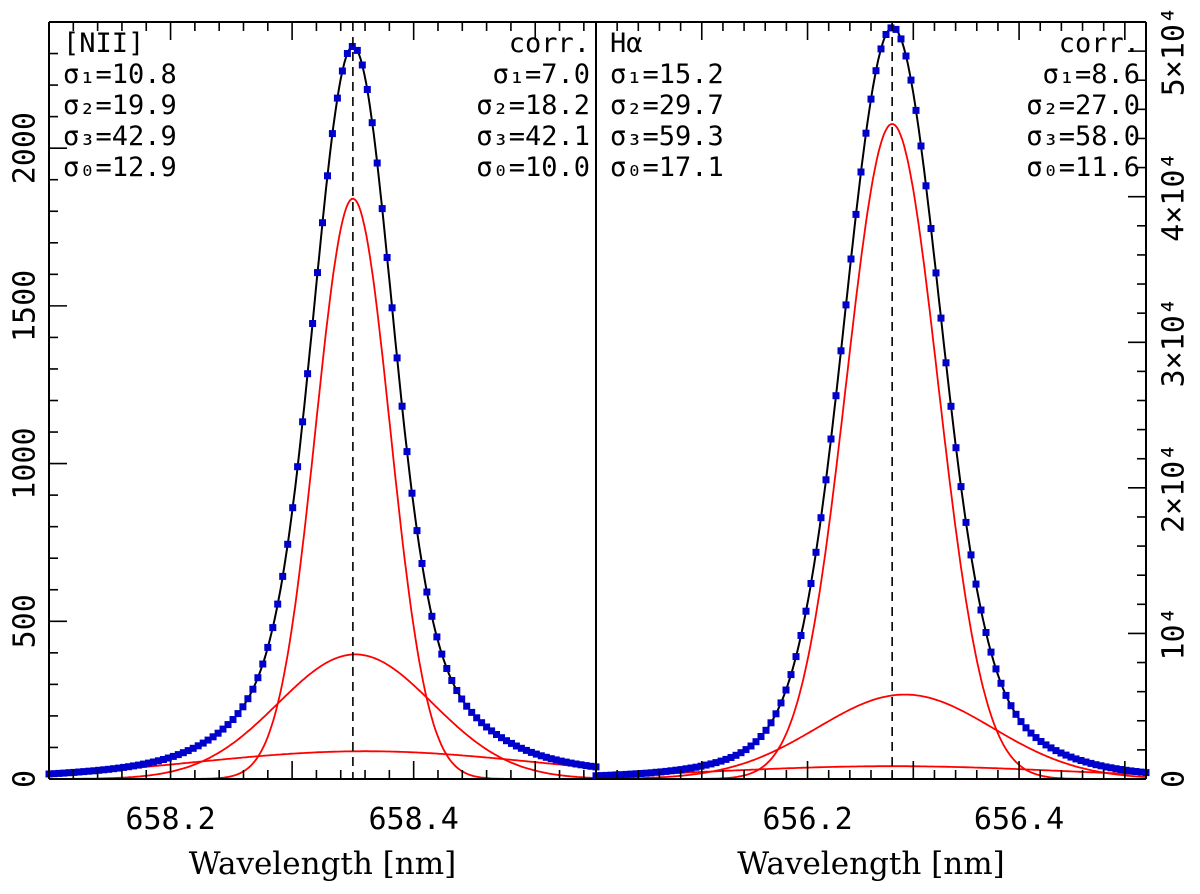  Describe the element at coordinates (667, 136) in the screenshot. I see `sigma-value: σ₃=59.3` at that location.